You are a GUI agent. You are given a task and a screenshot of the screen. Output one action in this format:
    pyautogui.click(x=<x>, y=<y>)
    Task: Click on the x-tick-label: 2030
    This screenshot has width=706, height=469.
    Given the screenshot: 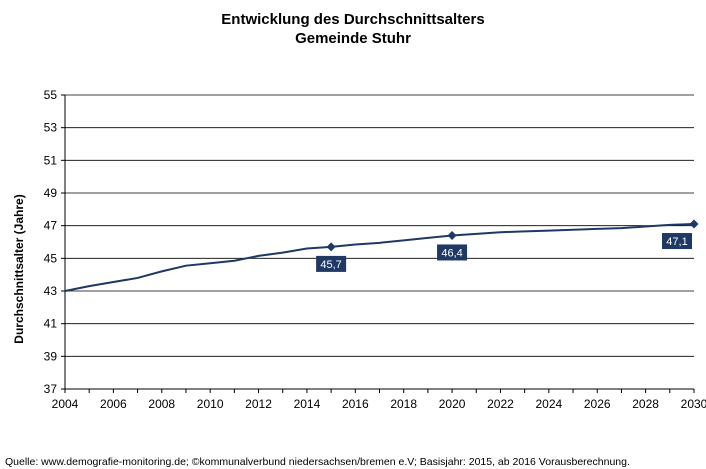 What is the action you would take?
    pyautogui.click(x=693, y=404)
    